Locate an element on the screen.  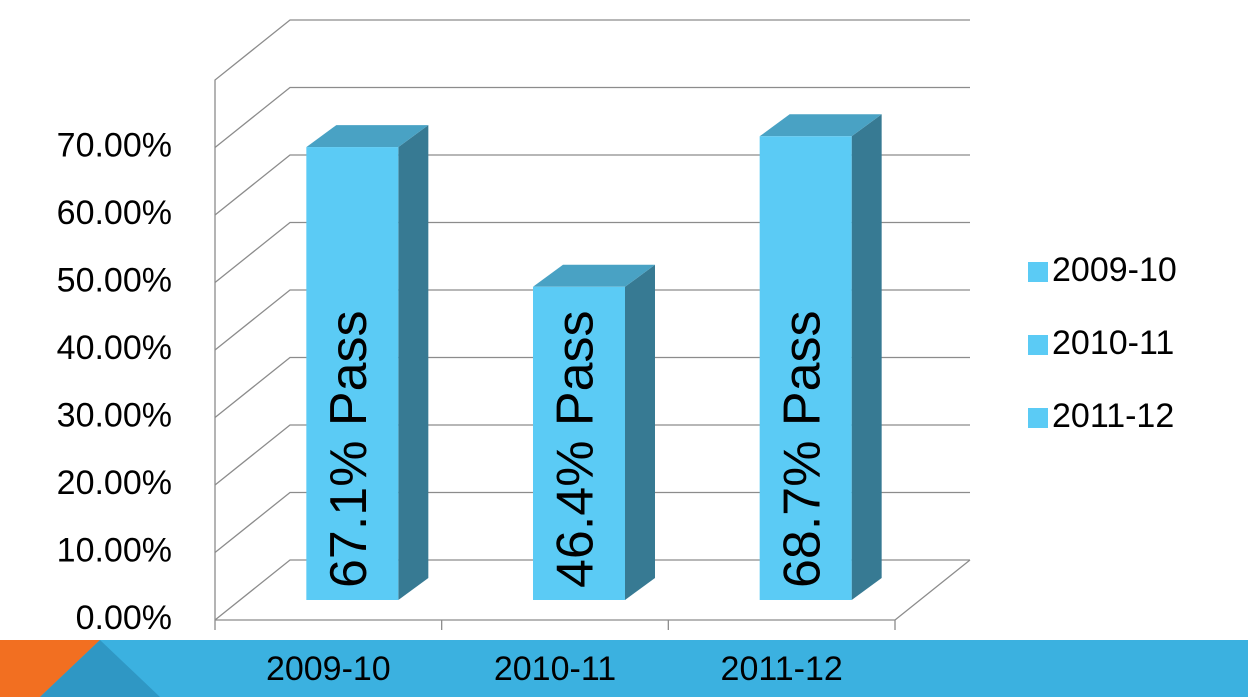
x-tick-label: 2011-12 is located at coordinates (782, 669).